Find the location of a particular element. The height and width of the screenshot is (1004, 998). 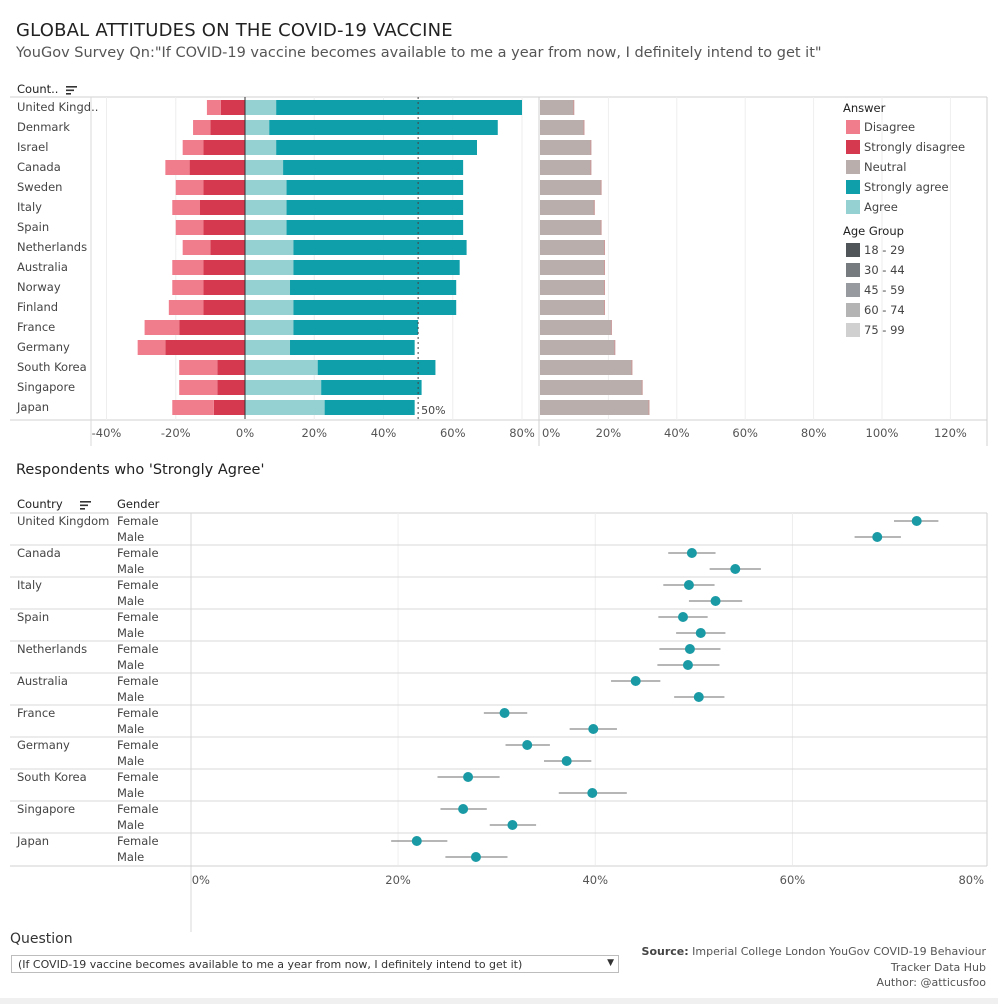

bar-agree-singapore is located at coordinates (283, 387).